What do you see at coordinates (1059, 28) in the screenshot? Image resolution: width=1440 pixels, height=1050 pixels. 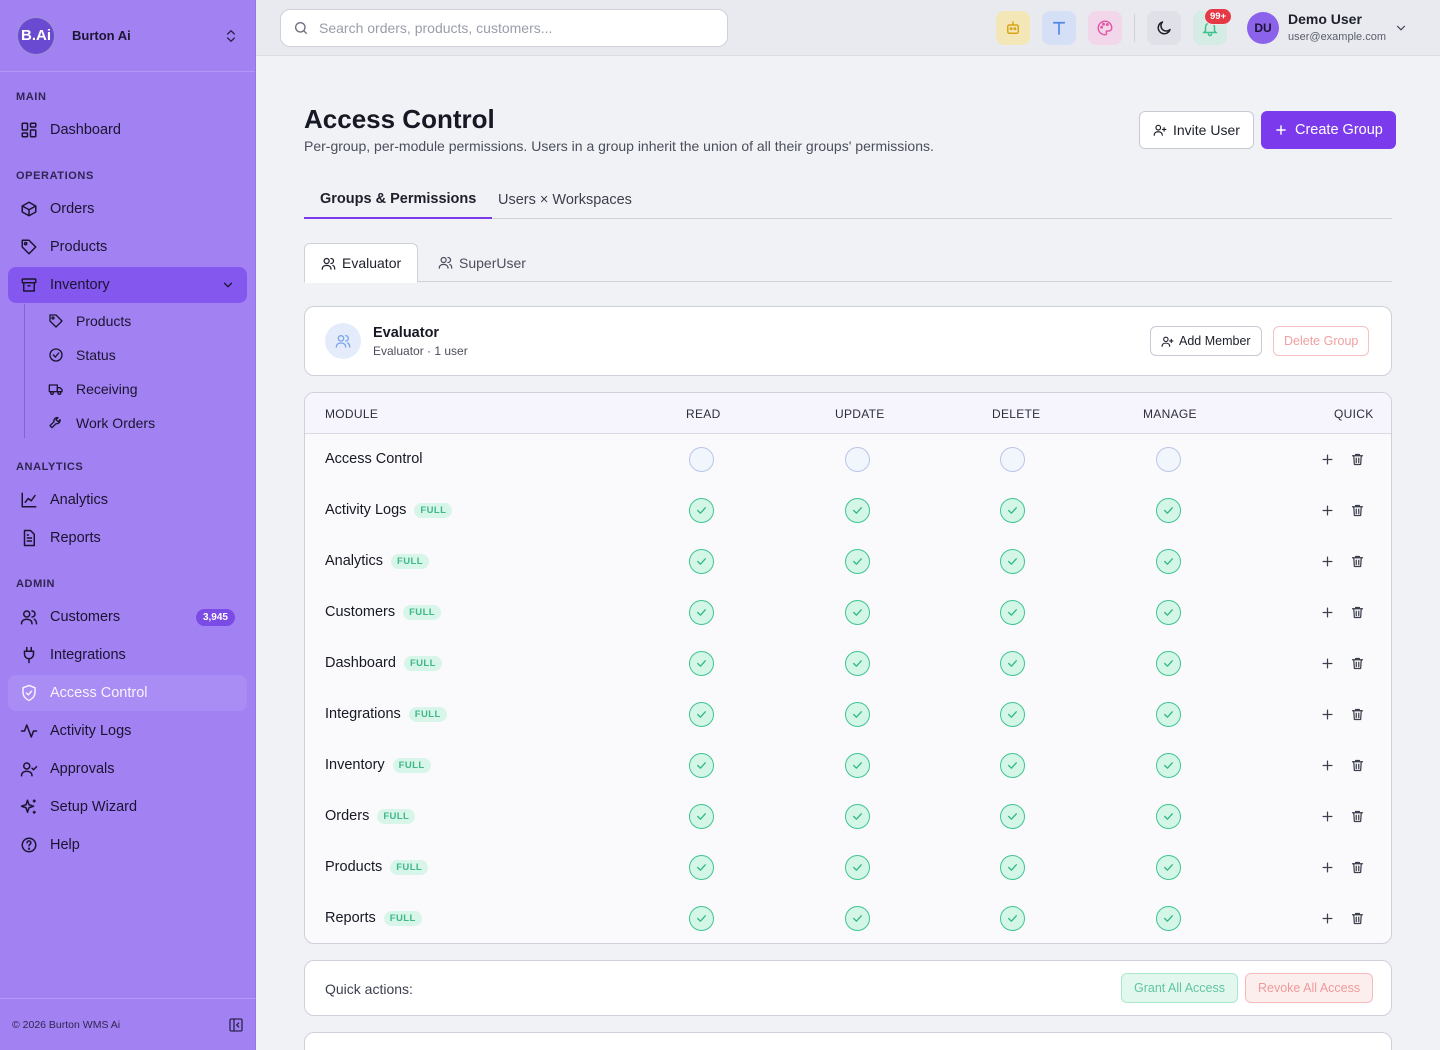 I see `typography-button` at bounding box center [1059, 28].